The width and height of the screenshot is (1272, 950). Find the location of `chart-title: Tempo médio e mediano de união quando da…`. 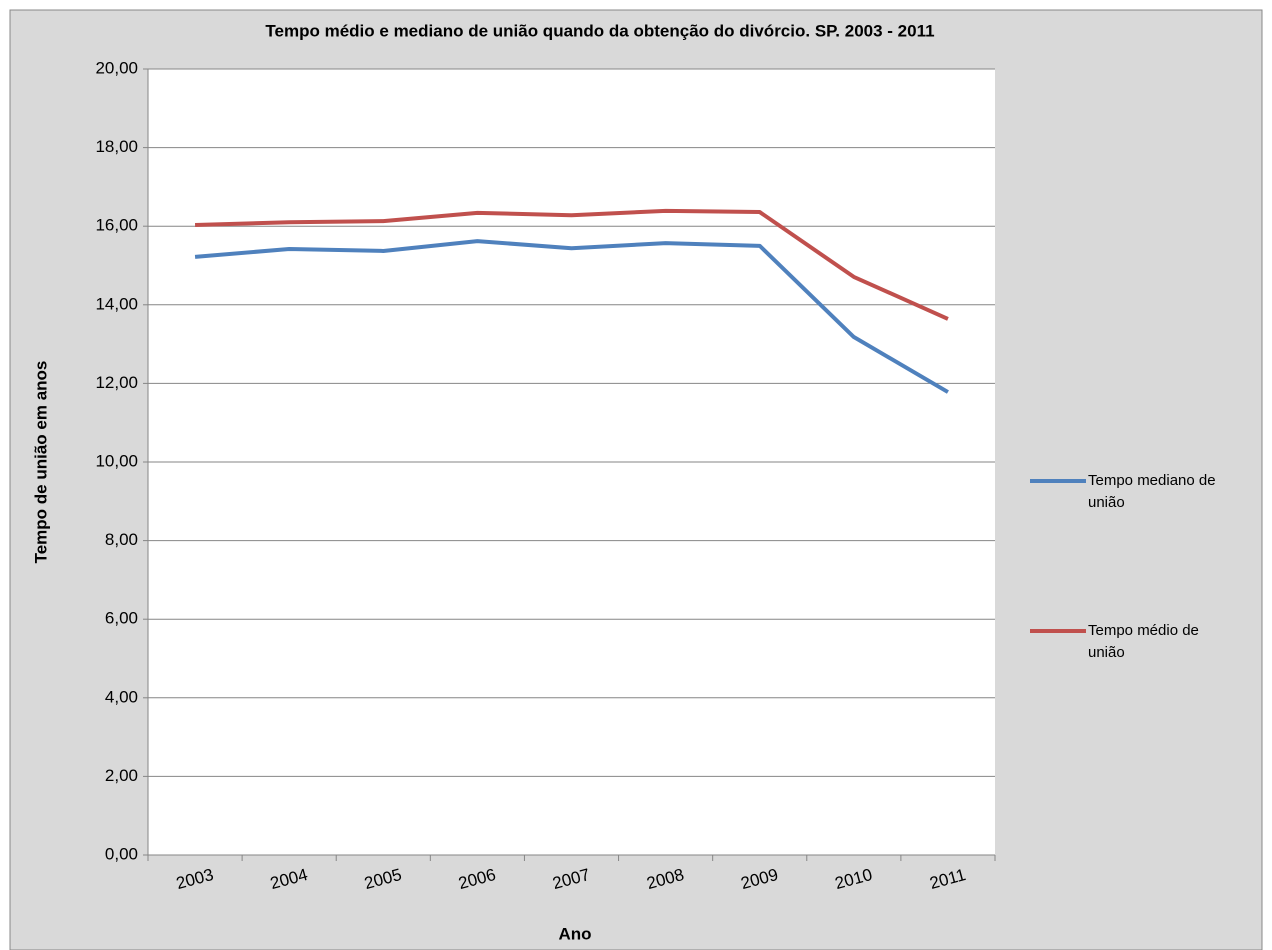

chart-title: Tempo médio e mediano de união quando da… is located at coordinates (599, 30).